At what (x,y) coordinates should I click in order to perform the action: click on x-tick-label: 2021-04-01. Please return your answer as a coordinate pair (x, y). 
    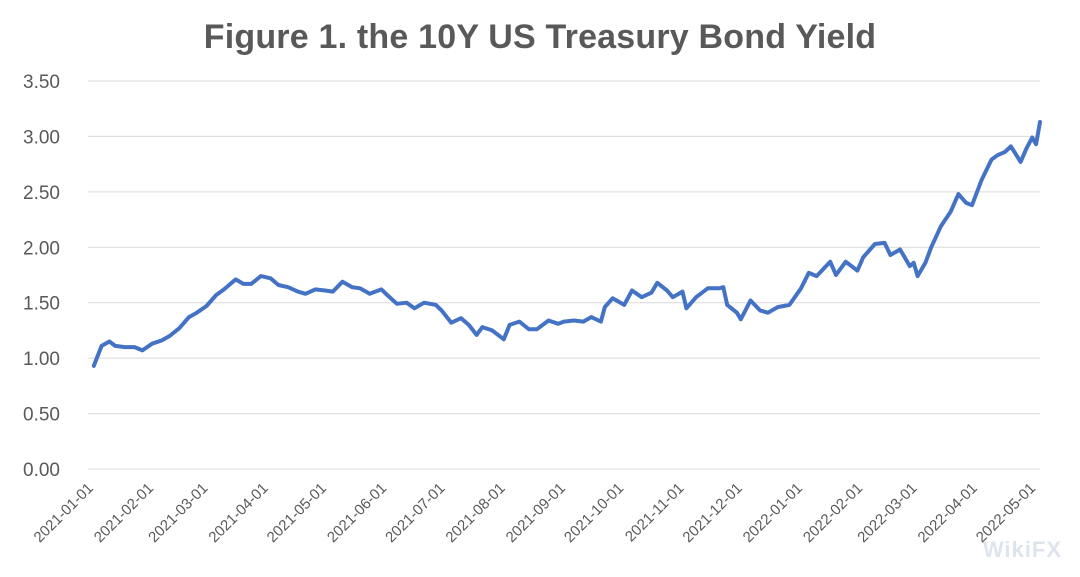
    Looking at the image, I should click on (238, 513).